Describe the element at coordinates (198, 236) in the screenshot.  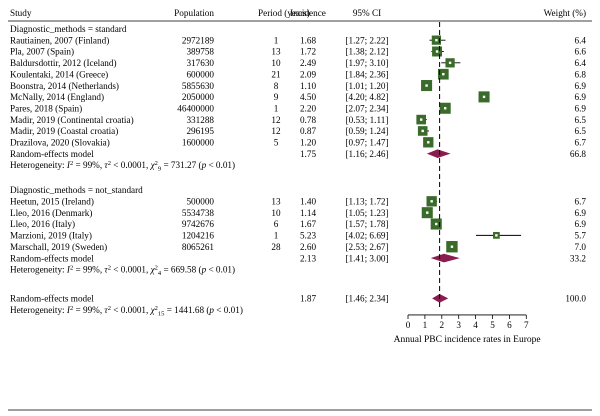
I see `study-population-13: 1204216` at that location.